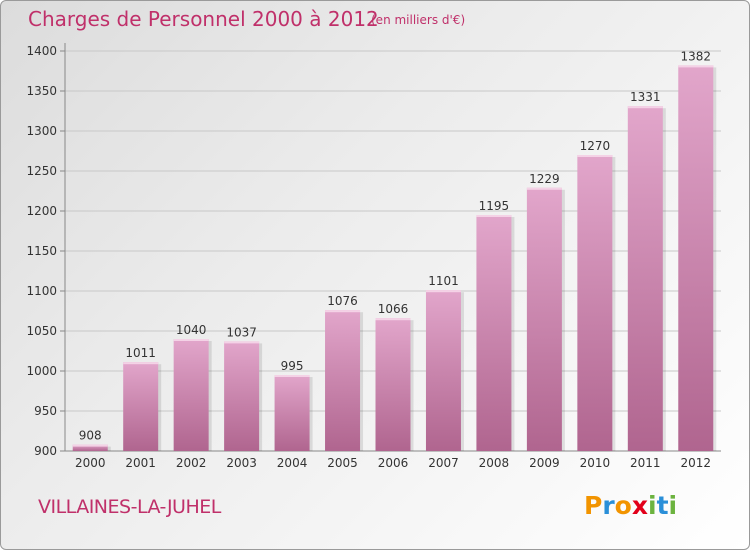 Image resolution: width=750 pixels, height=550 pixels. I want to click on chart-subtitle: (en milliers d'€), so click(418, 20).